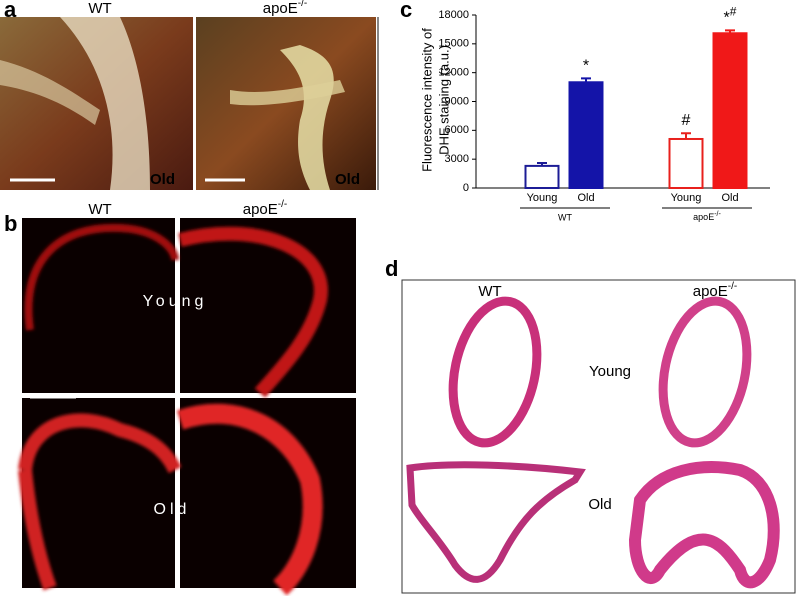 The image size is (797, 596). I want to click on y-tick-label: 12000, so click(453, 73).